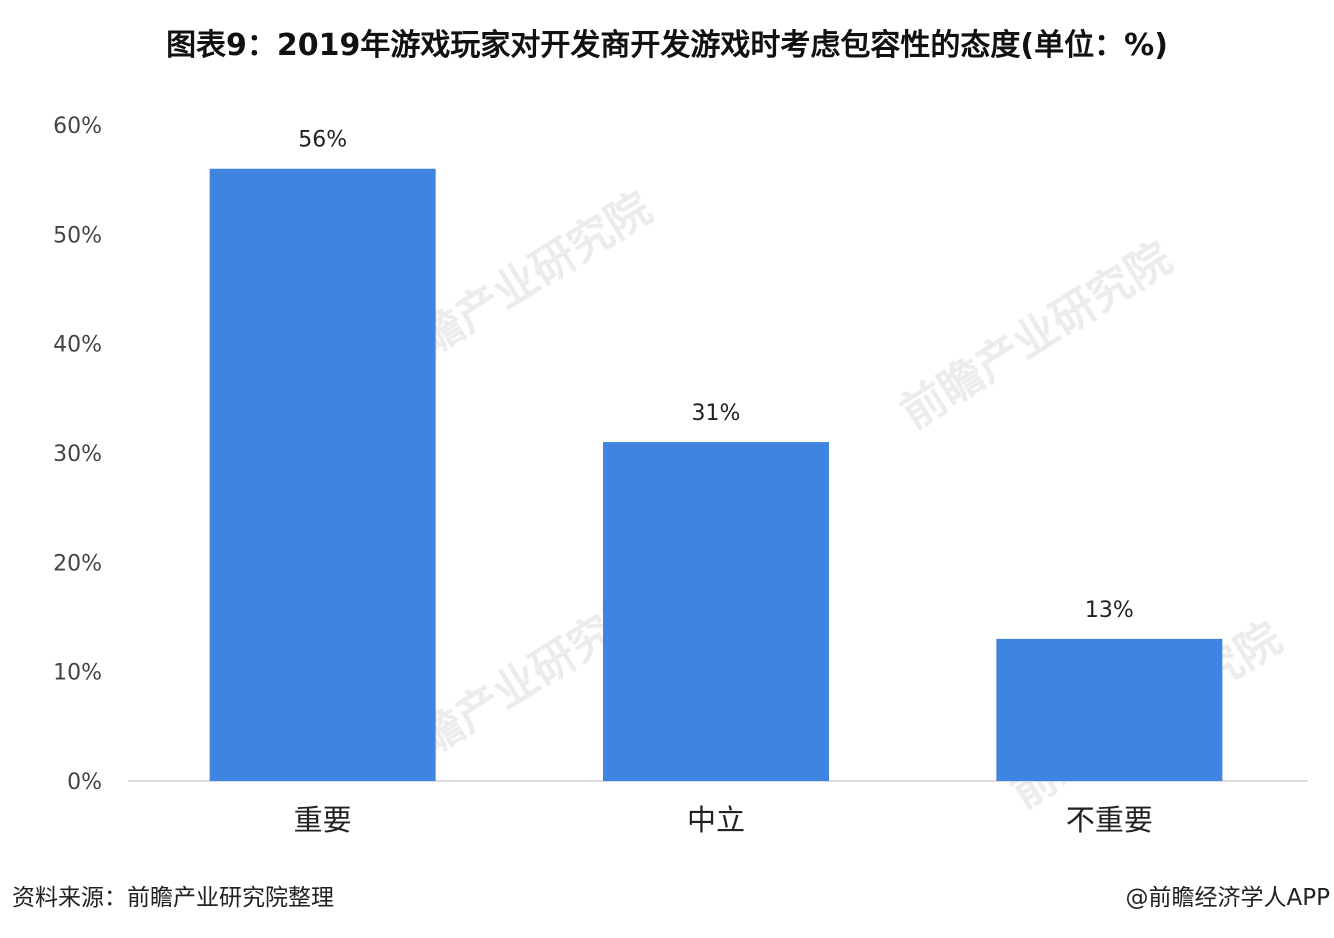 The width and height of the screenshot is (1334, 938). Describe the element at coordinates (1109, 820) in the screenshot. I see `x-category-label: 不重要` at that location.